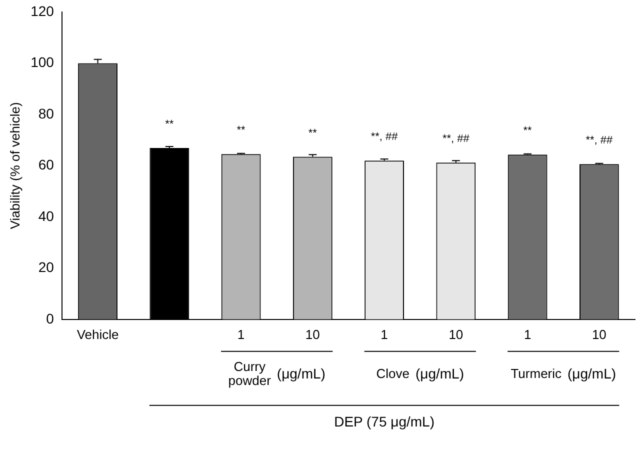 The image size is (639, 451). What do you see at coordinates (46, 216) in the screenshot?
I see `y-tick-label: 40` at bounding box center [46, 216].